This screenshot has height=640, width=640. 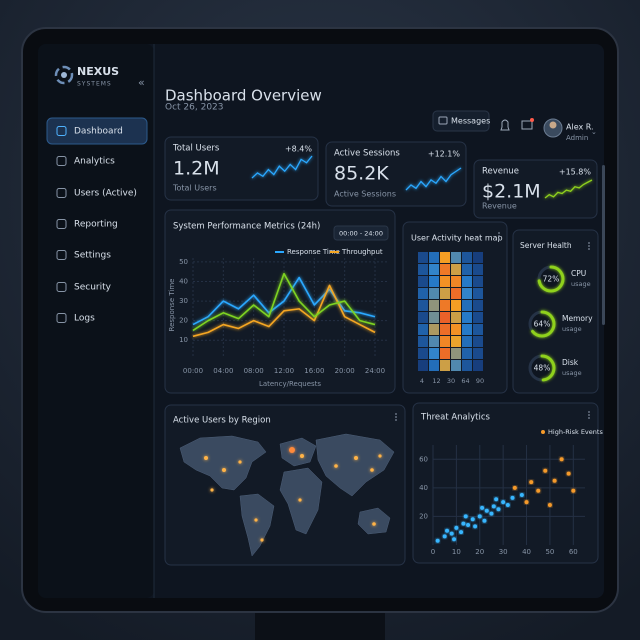 What do you see at coordinates (105, 194) in the screenshot?
I see `nav-item: Users (Active)` at bounding box center [105, 194].